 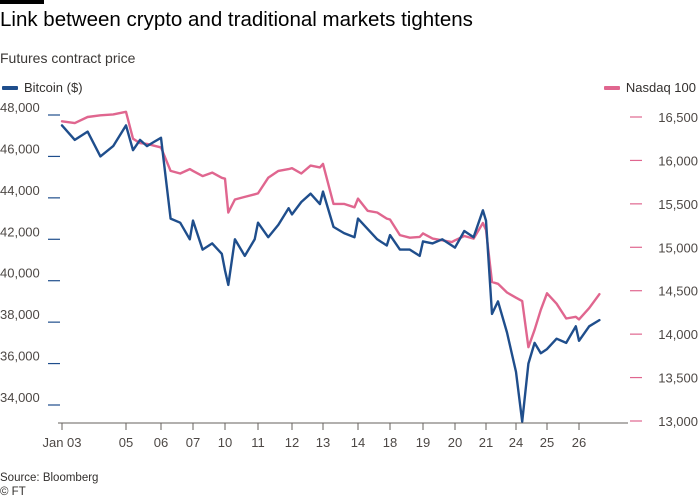 I want to click on x-axis-tick-label: 14, so click(x=358, y=442).